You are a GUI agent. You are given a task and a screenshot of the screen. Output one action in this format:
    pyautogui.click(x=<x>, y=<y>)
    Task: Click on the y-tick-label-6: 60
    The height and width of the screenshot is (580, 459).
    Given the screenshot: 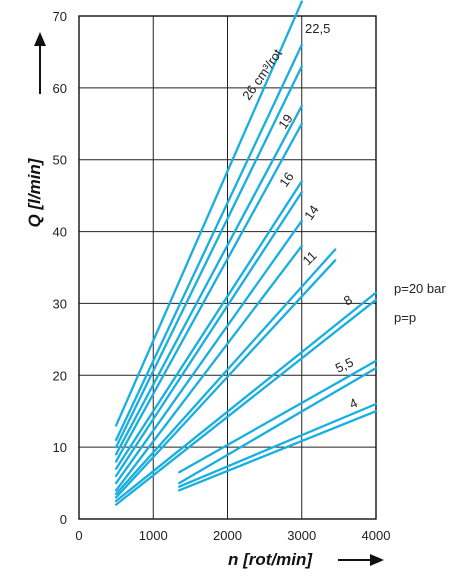 What is the action you would take?
    pyautogui.click(x=60, y=88)
    